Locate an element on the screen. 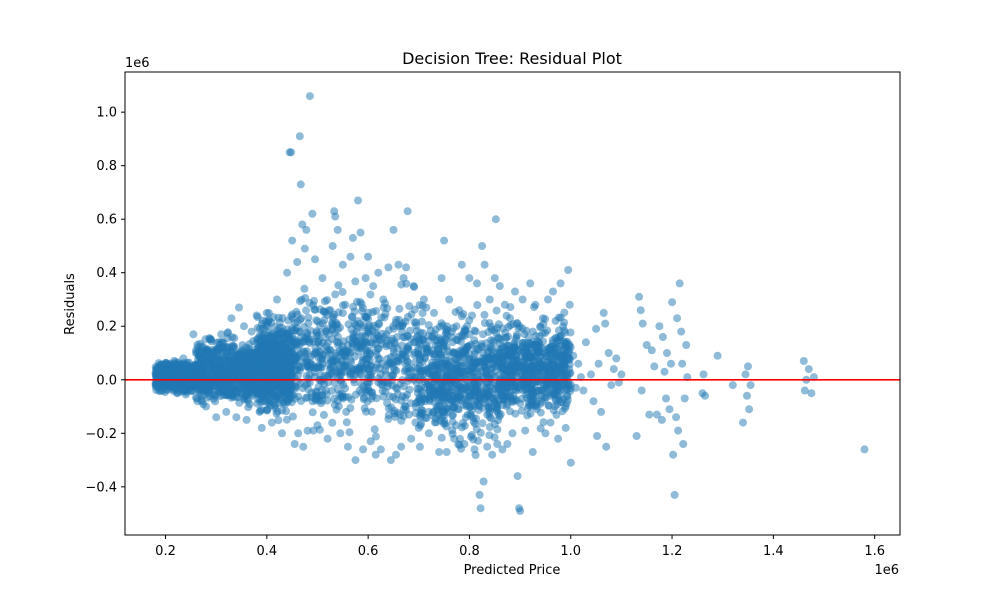 The image size is (1000, 604). y-tick-label: 0.0 is located at coordinates (106, 380).